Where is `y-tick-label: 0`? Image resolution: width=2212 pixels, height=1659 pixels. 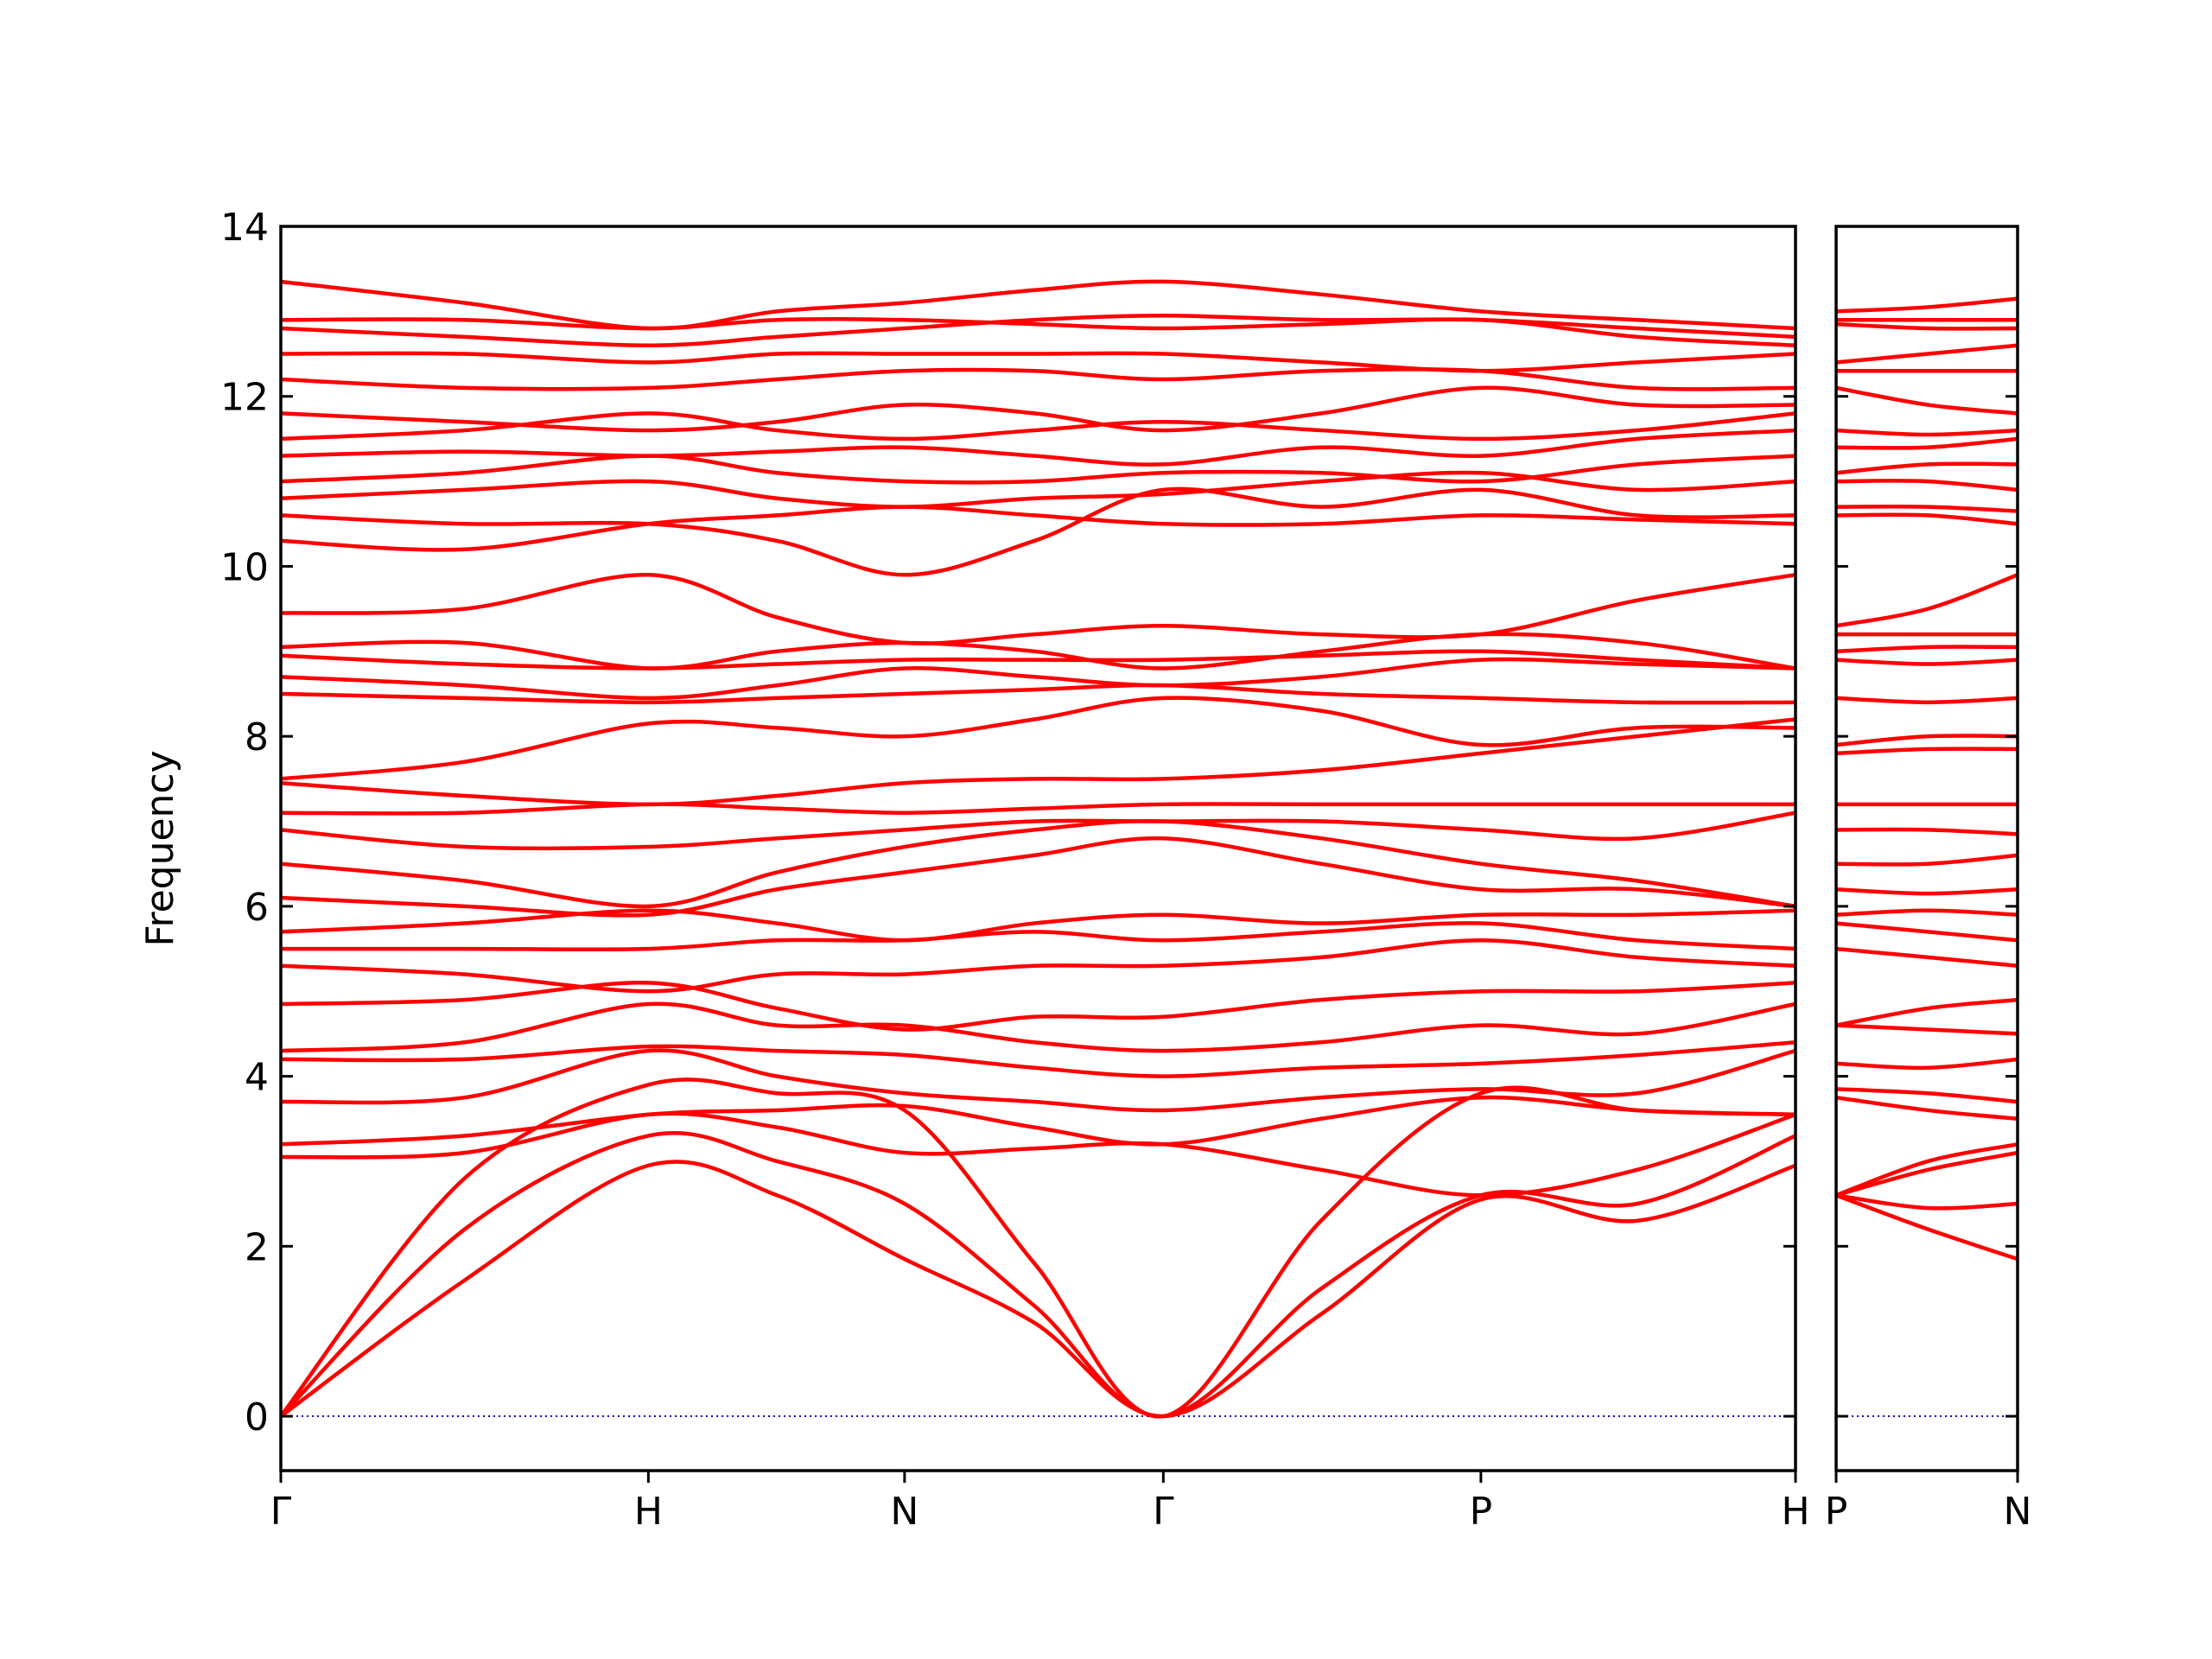 y-tick-label: 0 is located at coordinates (257, 1417).